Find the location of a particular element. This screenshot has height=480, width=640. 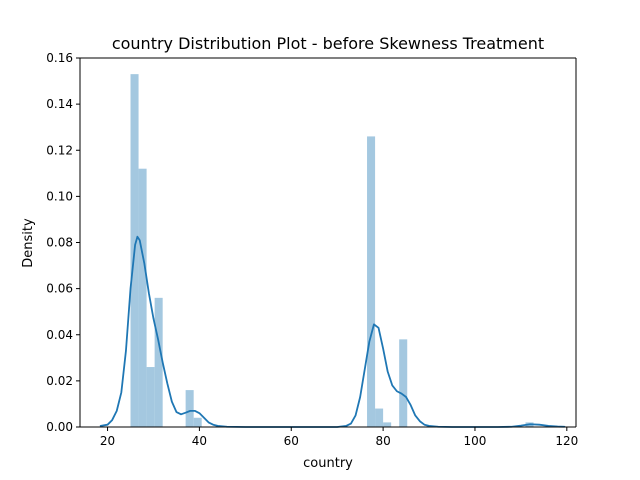

y-tick-label: 0.06 is located at coordinates (59, 289).